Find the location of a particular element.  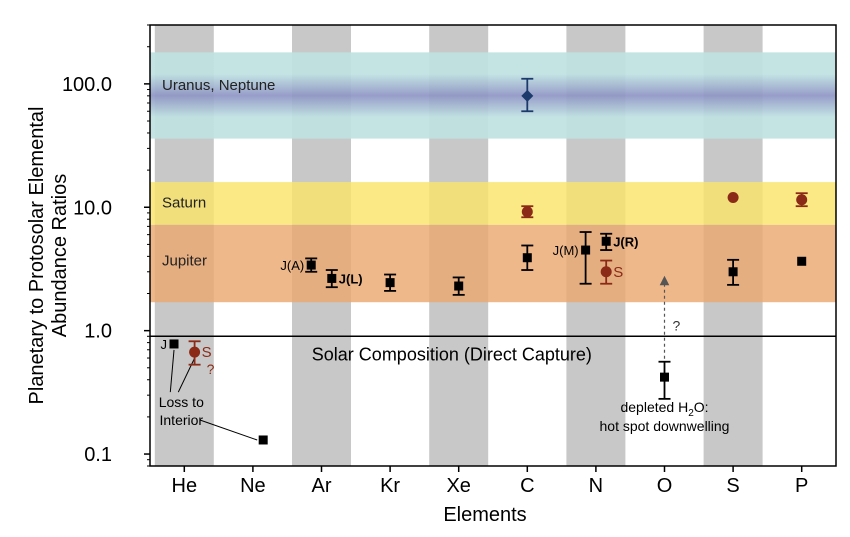

point-jupiter-kr is located at coordinates (390, 283).